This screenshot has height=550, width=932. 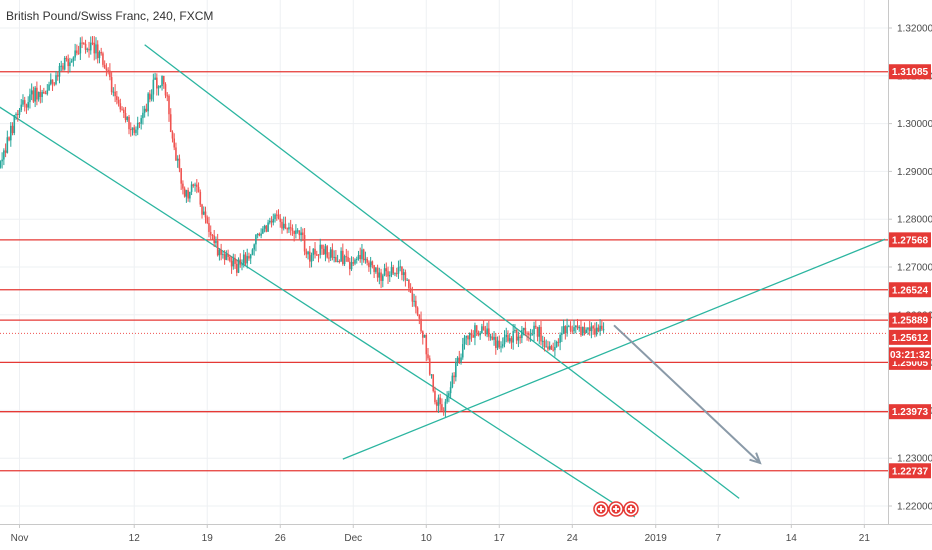 I want to click on x-tick-label: 7, so click(x=719, y=538).